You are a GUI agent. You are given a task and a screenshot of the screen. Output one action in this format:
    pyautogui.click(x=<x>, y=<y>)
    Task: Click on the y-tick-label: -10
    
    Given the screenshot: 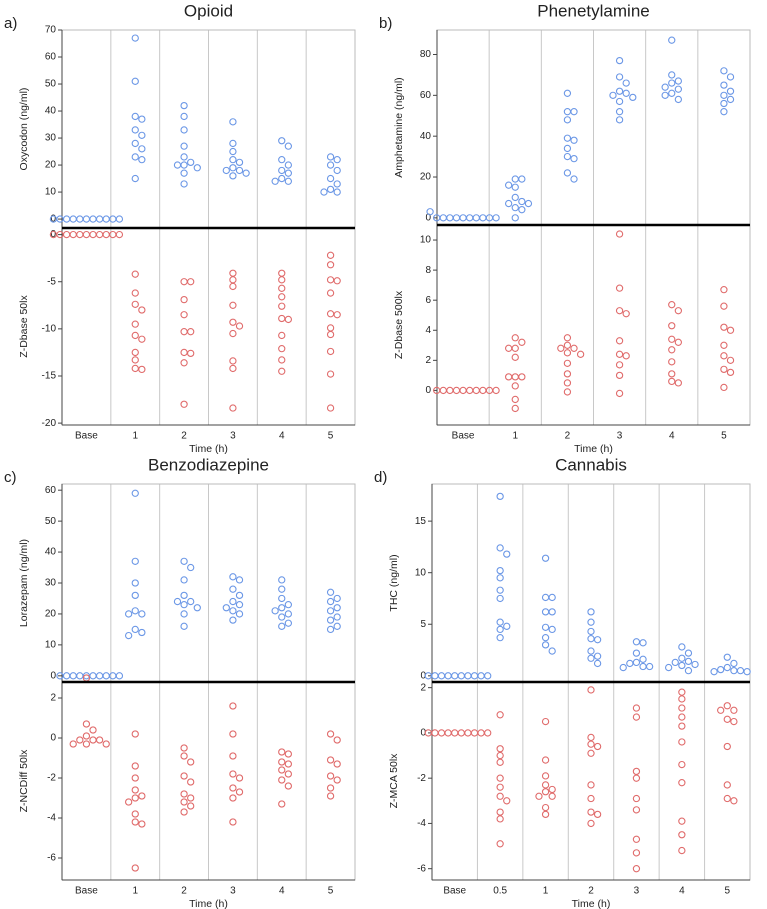 What is the action you would take?
    pyautogui.click(x=49, y=328)
    